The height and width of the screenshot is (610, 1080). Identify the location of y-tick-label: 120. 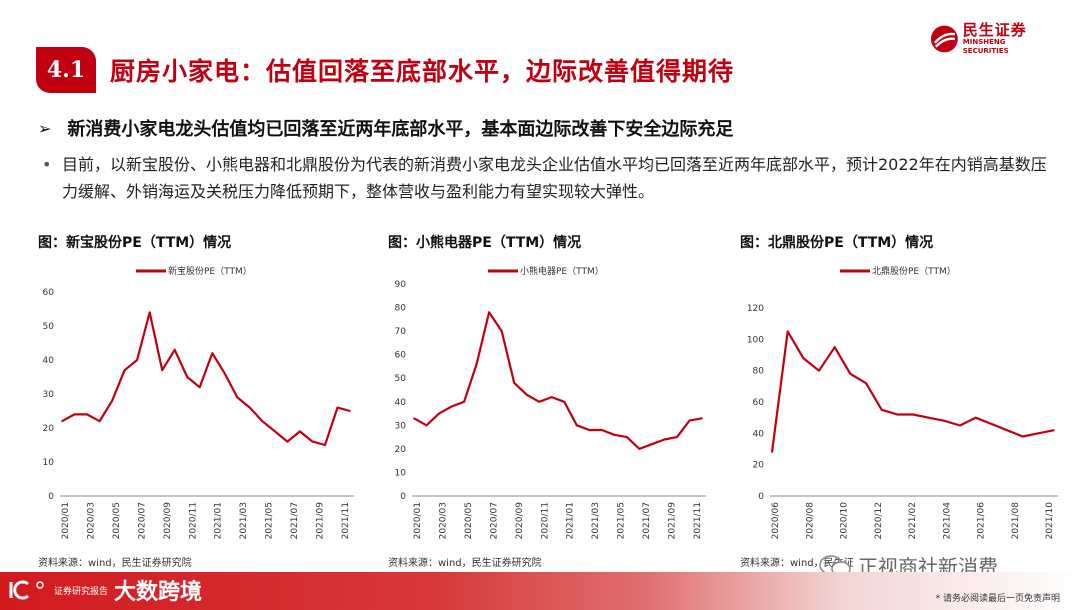
(755, 309).